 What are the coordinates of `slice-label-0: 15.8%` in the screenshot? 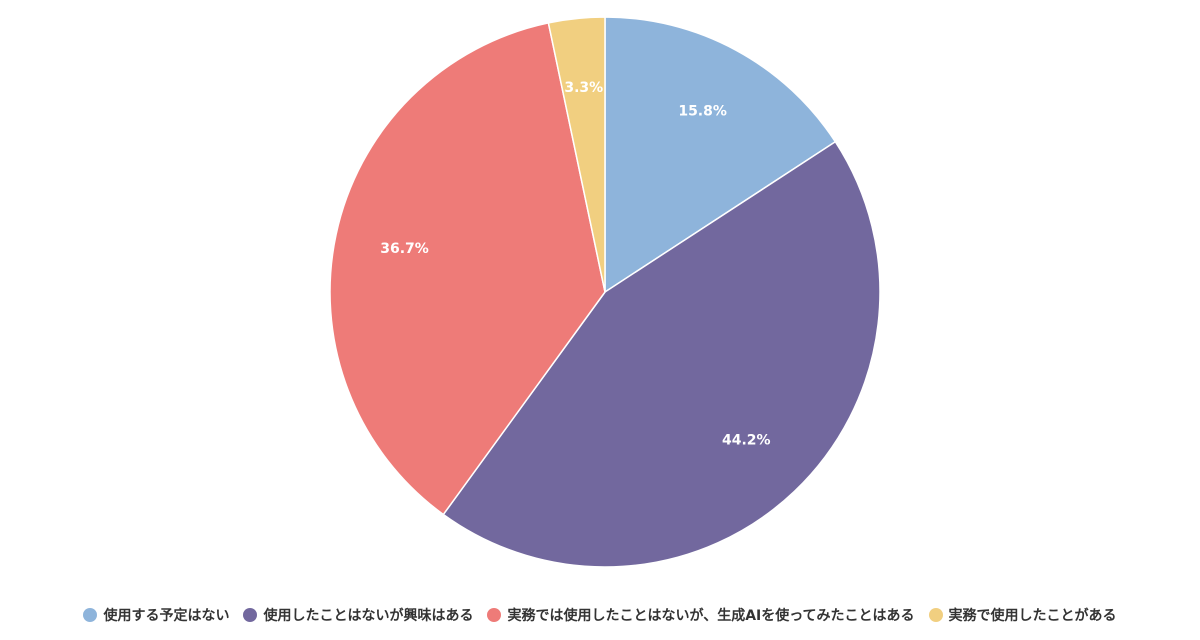 It's located at (702, 112).